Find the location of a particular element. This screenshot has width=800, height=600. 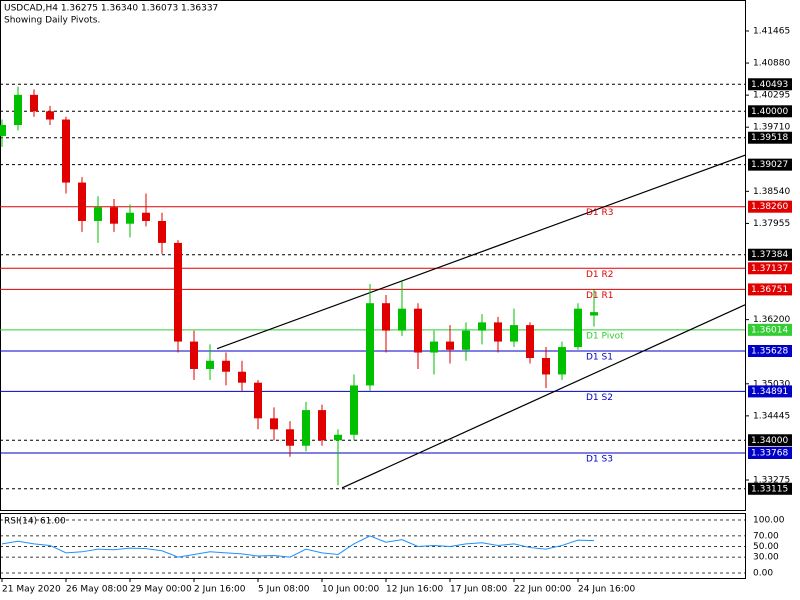

x-tick-label: 12 Jun 16:00 is located at coordinates (414, 590).